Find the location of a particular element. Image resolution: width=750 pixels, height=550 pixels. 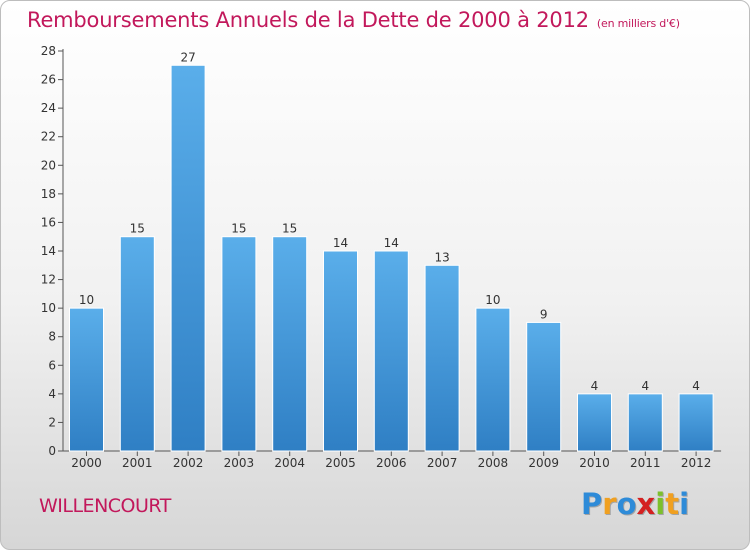

value-label-2004: 15 is located at coordinates (289, 229).